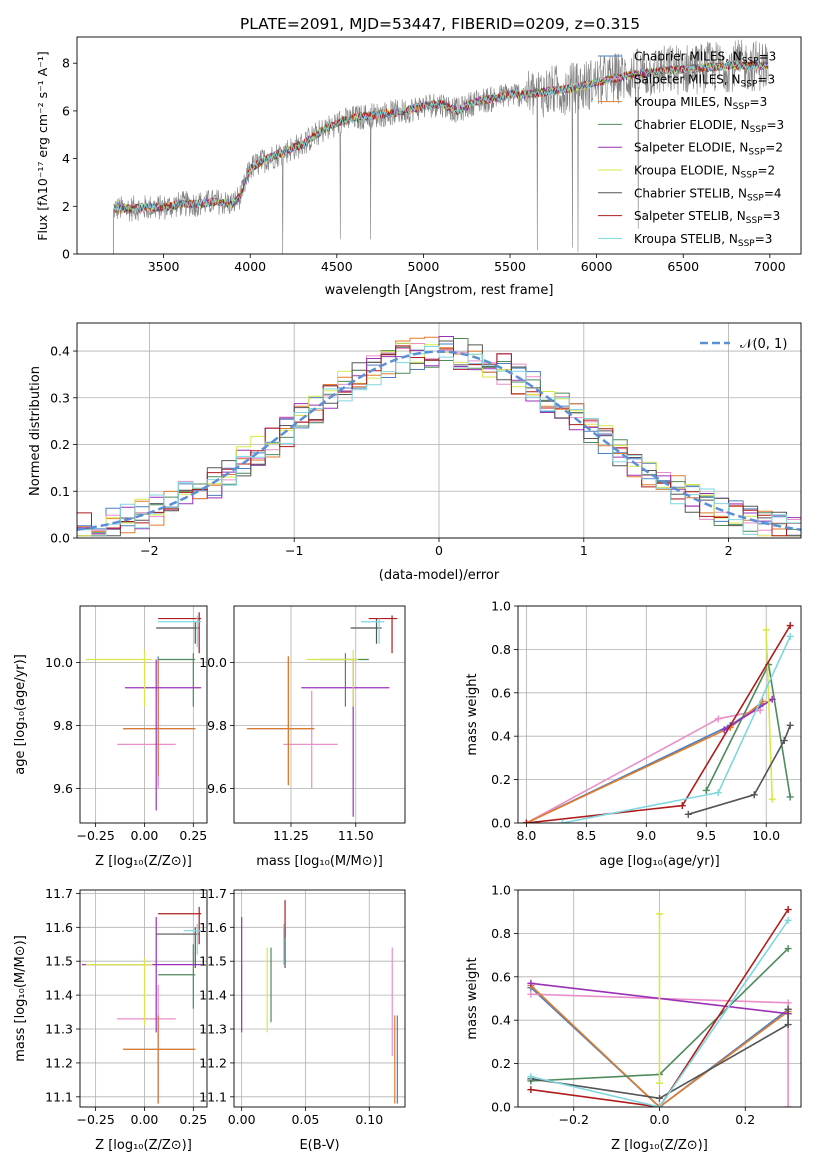 Image resolution: width=819 pixels, height=1170 pixels. Describe the element at coordinates (59, 1062) in the screenshot. I see `y-tick-label: 11.2` at that location.